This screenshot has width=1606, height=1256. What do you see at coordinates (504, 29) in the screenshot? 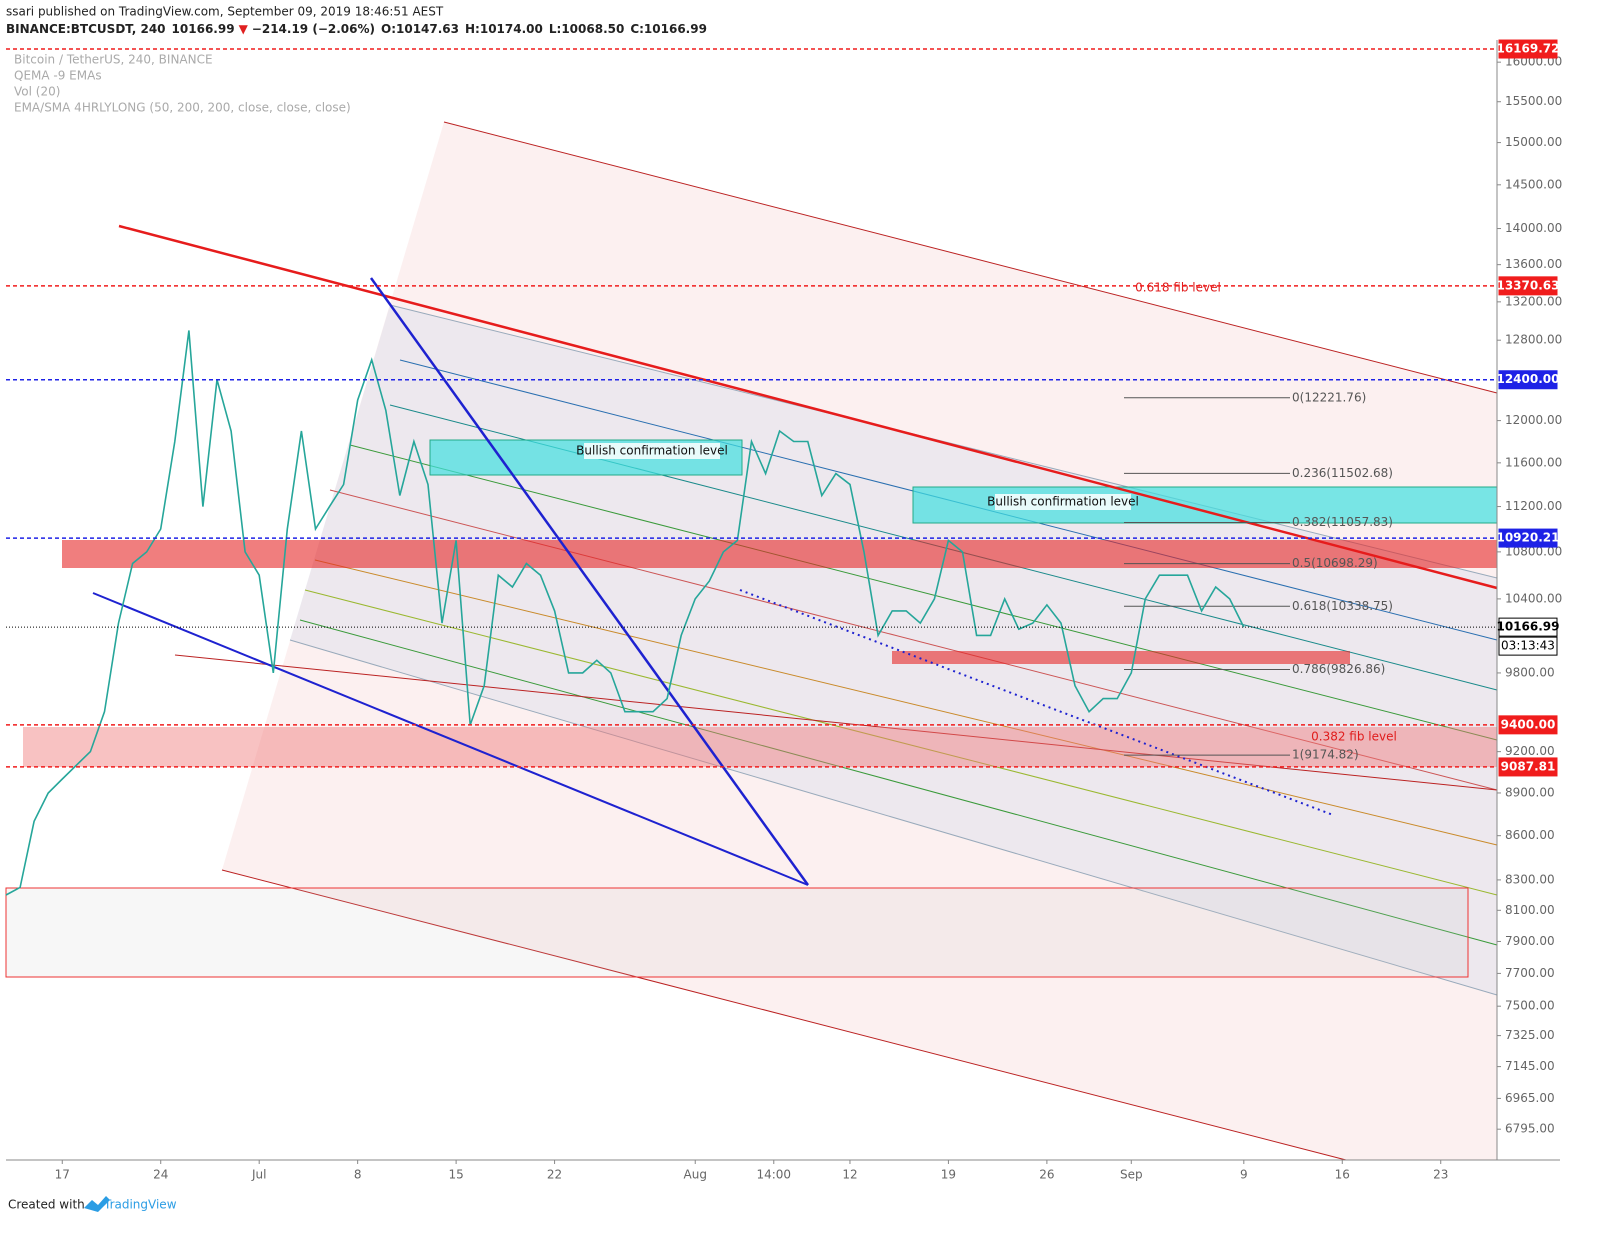
I see `high: H:10174.00` at bounding box center [504, 29].